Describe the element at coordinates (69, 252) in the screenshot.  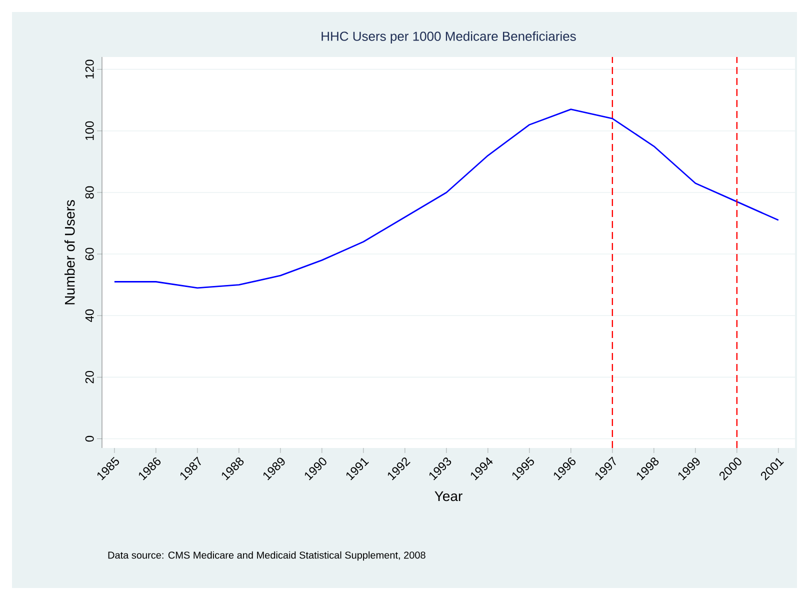
I see `y-axis-title: Number of Users` at that location.